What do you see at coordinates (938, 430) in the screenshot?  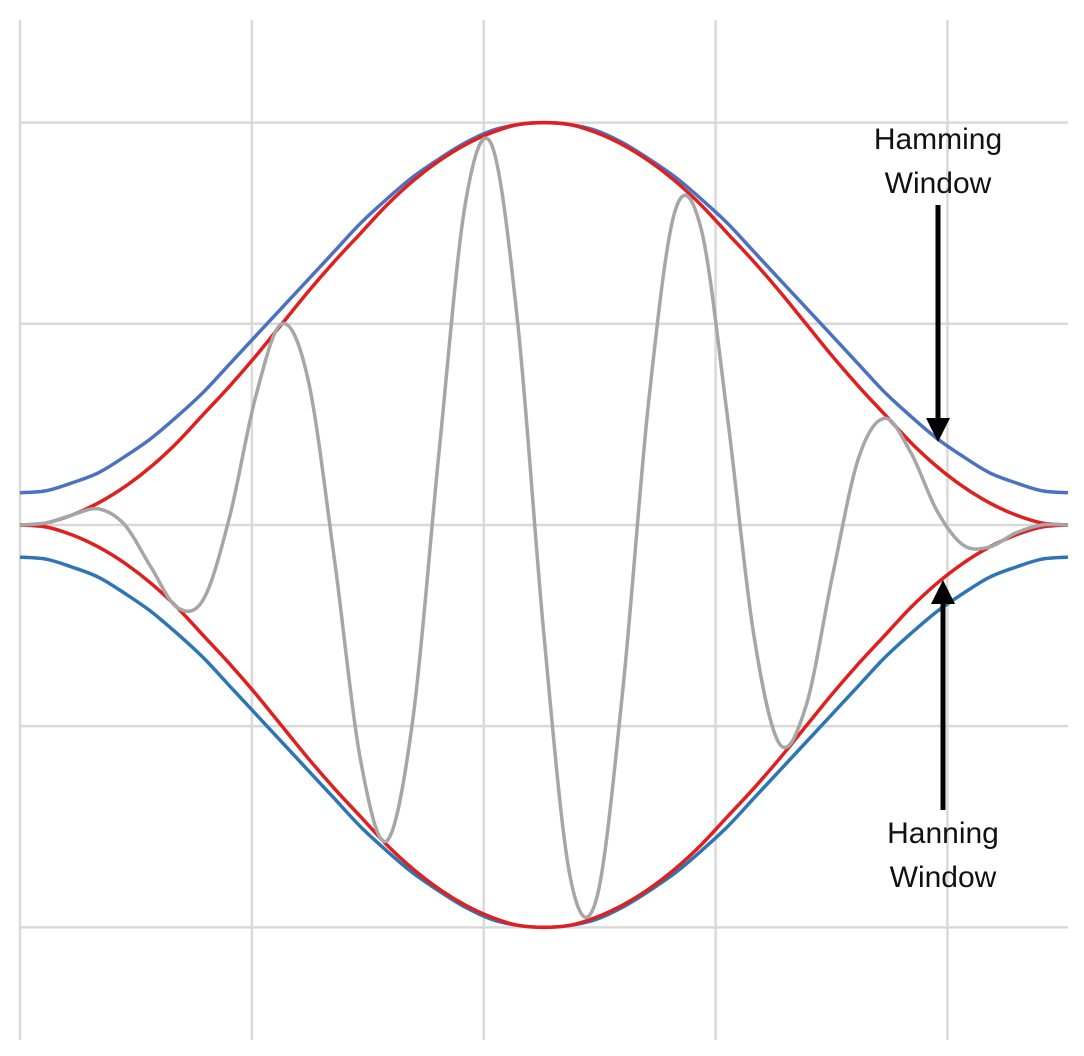 I see `hamming-arrow-head` at bounding box center [938, 430].